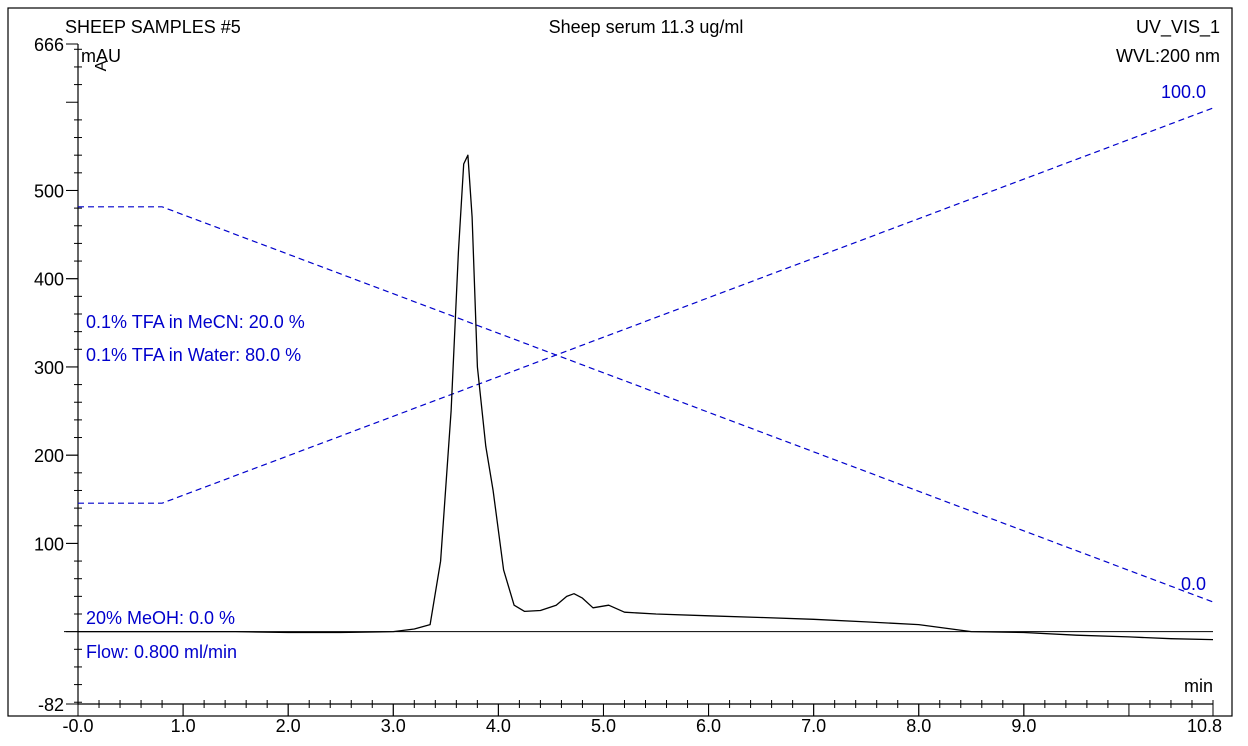 Image resolution: width=1248 pixels, height=746 pixels. What do you see at coordinates (498, 726) in the screenshot?
I see `x-tick-label: 4.0` at bounding box center [498, 726].